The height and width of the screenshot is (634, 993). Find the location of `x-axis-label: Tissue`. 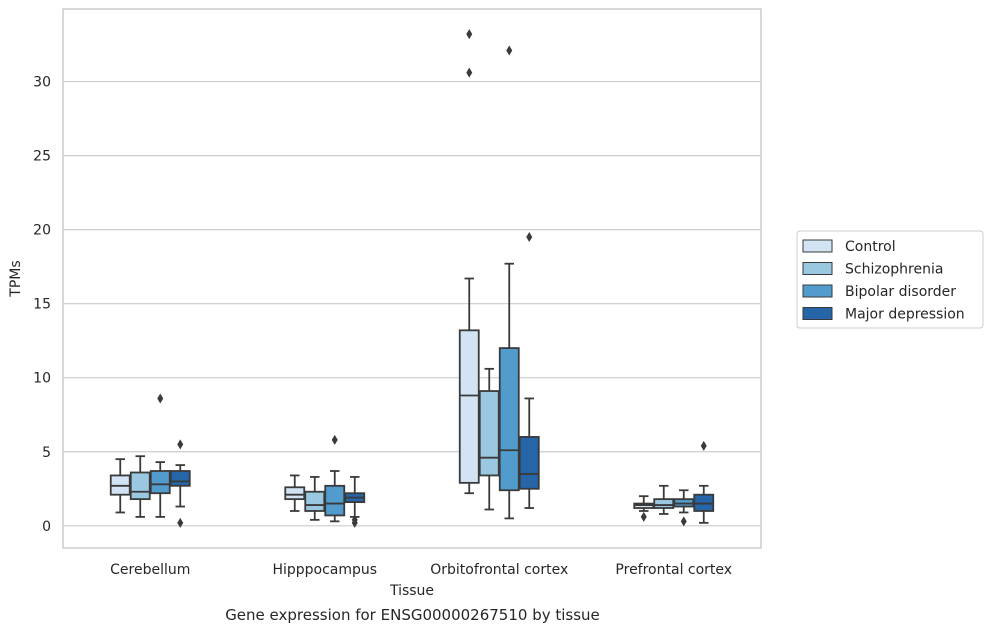

x-axis-label: Tissue is located at coordinates (411, 591).